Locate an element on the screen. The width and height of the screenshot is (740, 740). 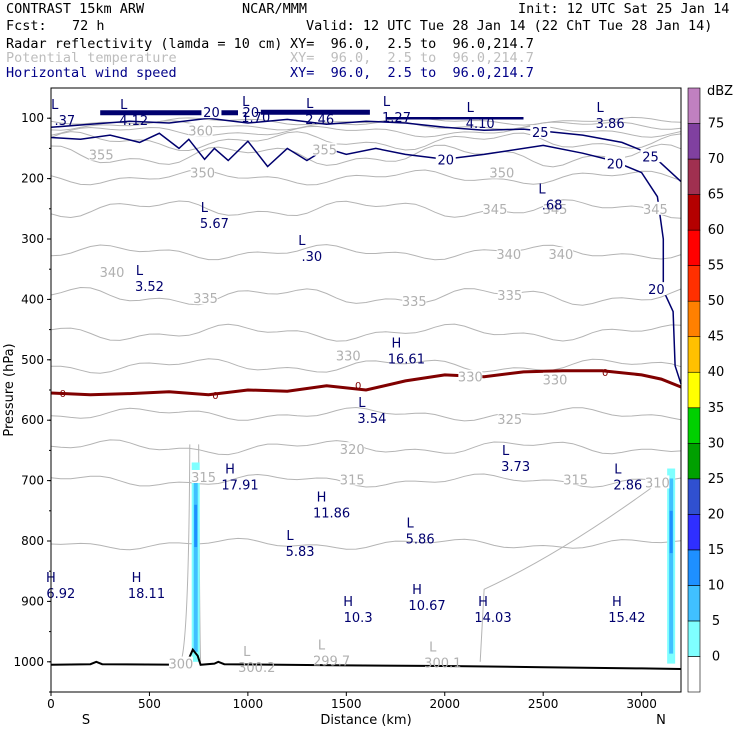
zero-isotherm-line is located at coordinates (366, 383).